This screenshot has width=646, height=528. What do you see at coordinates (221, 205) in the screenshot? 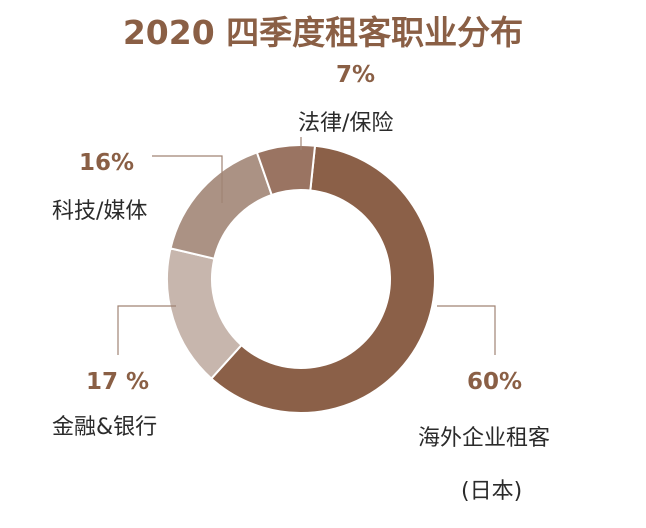
I see `slice-tech` at bounding box center [221, 205].